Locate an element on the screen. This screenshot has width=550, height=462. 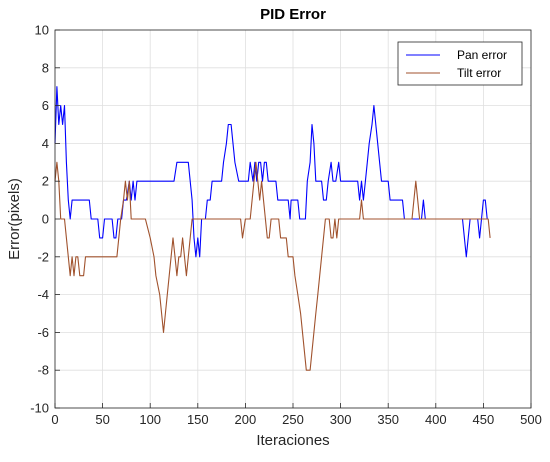
legend-label-pan: Pan error is located at coordinates (482, 55).